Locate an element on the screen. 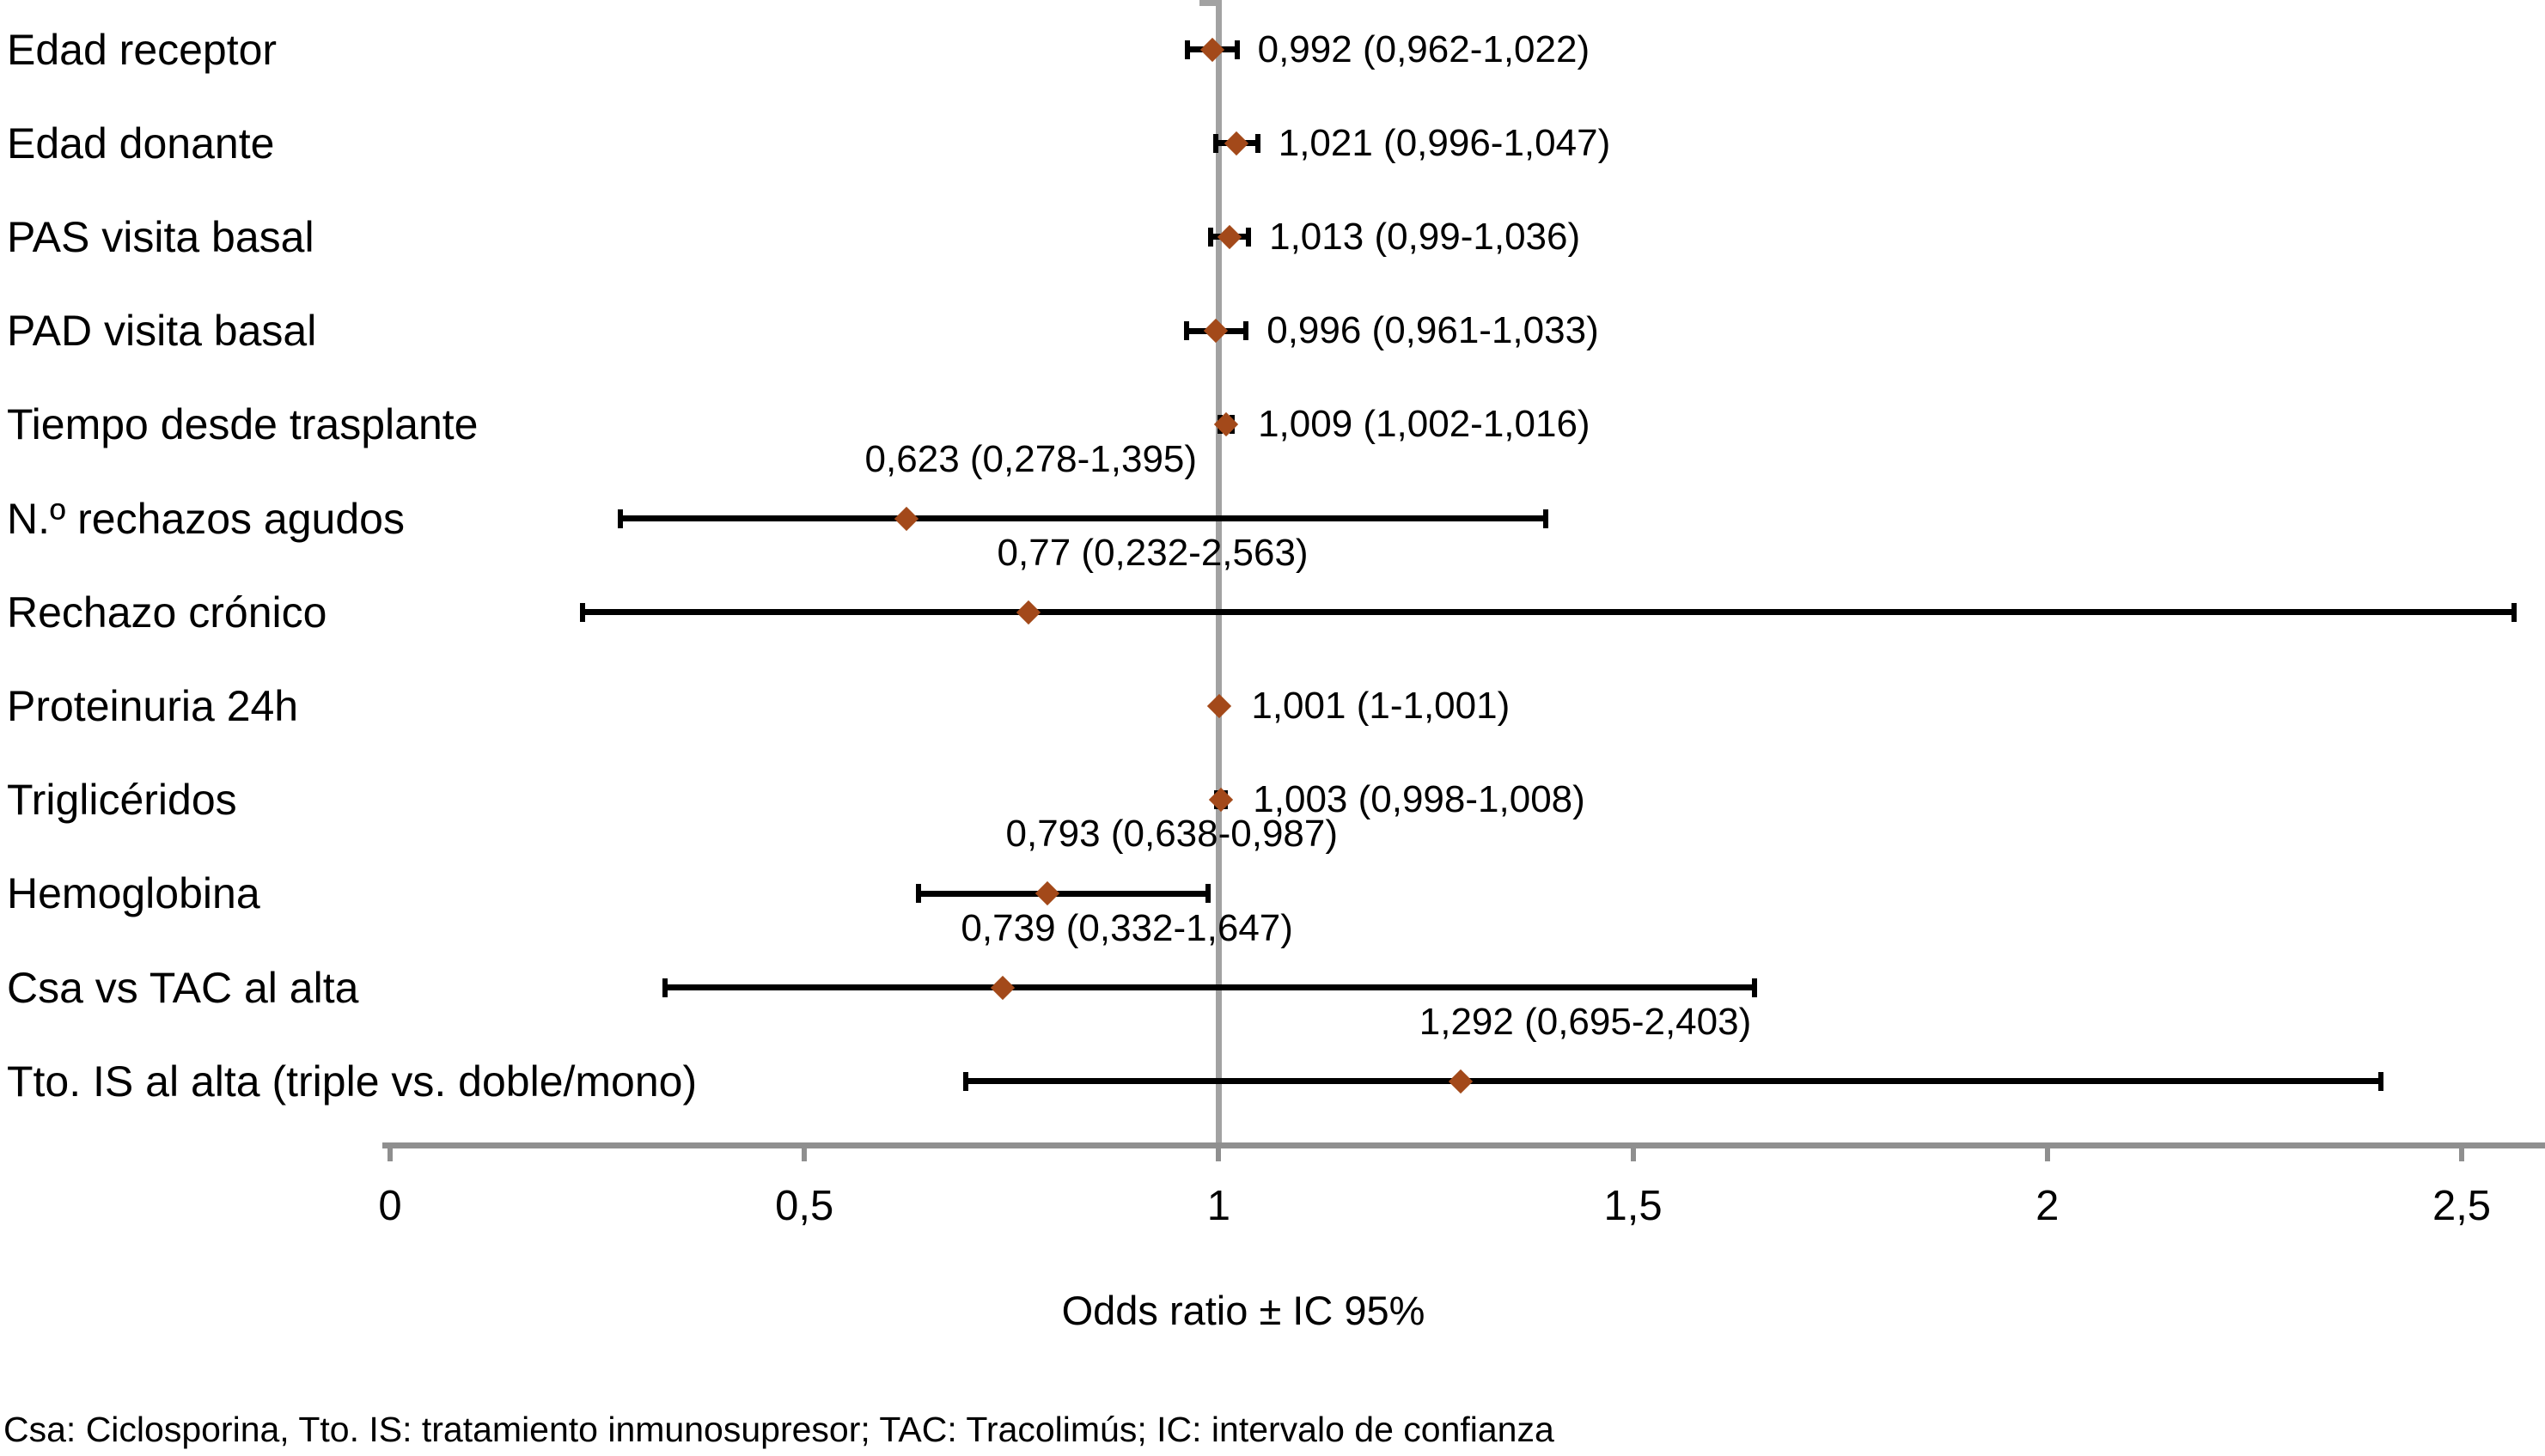  value-label: 0,623 (0,278-1,395) is located at coordinates (1031, 459).